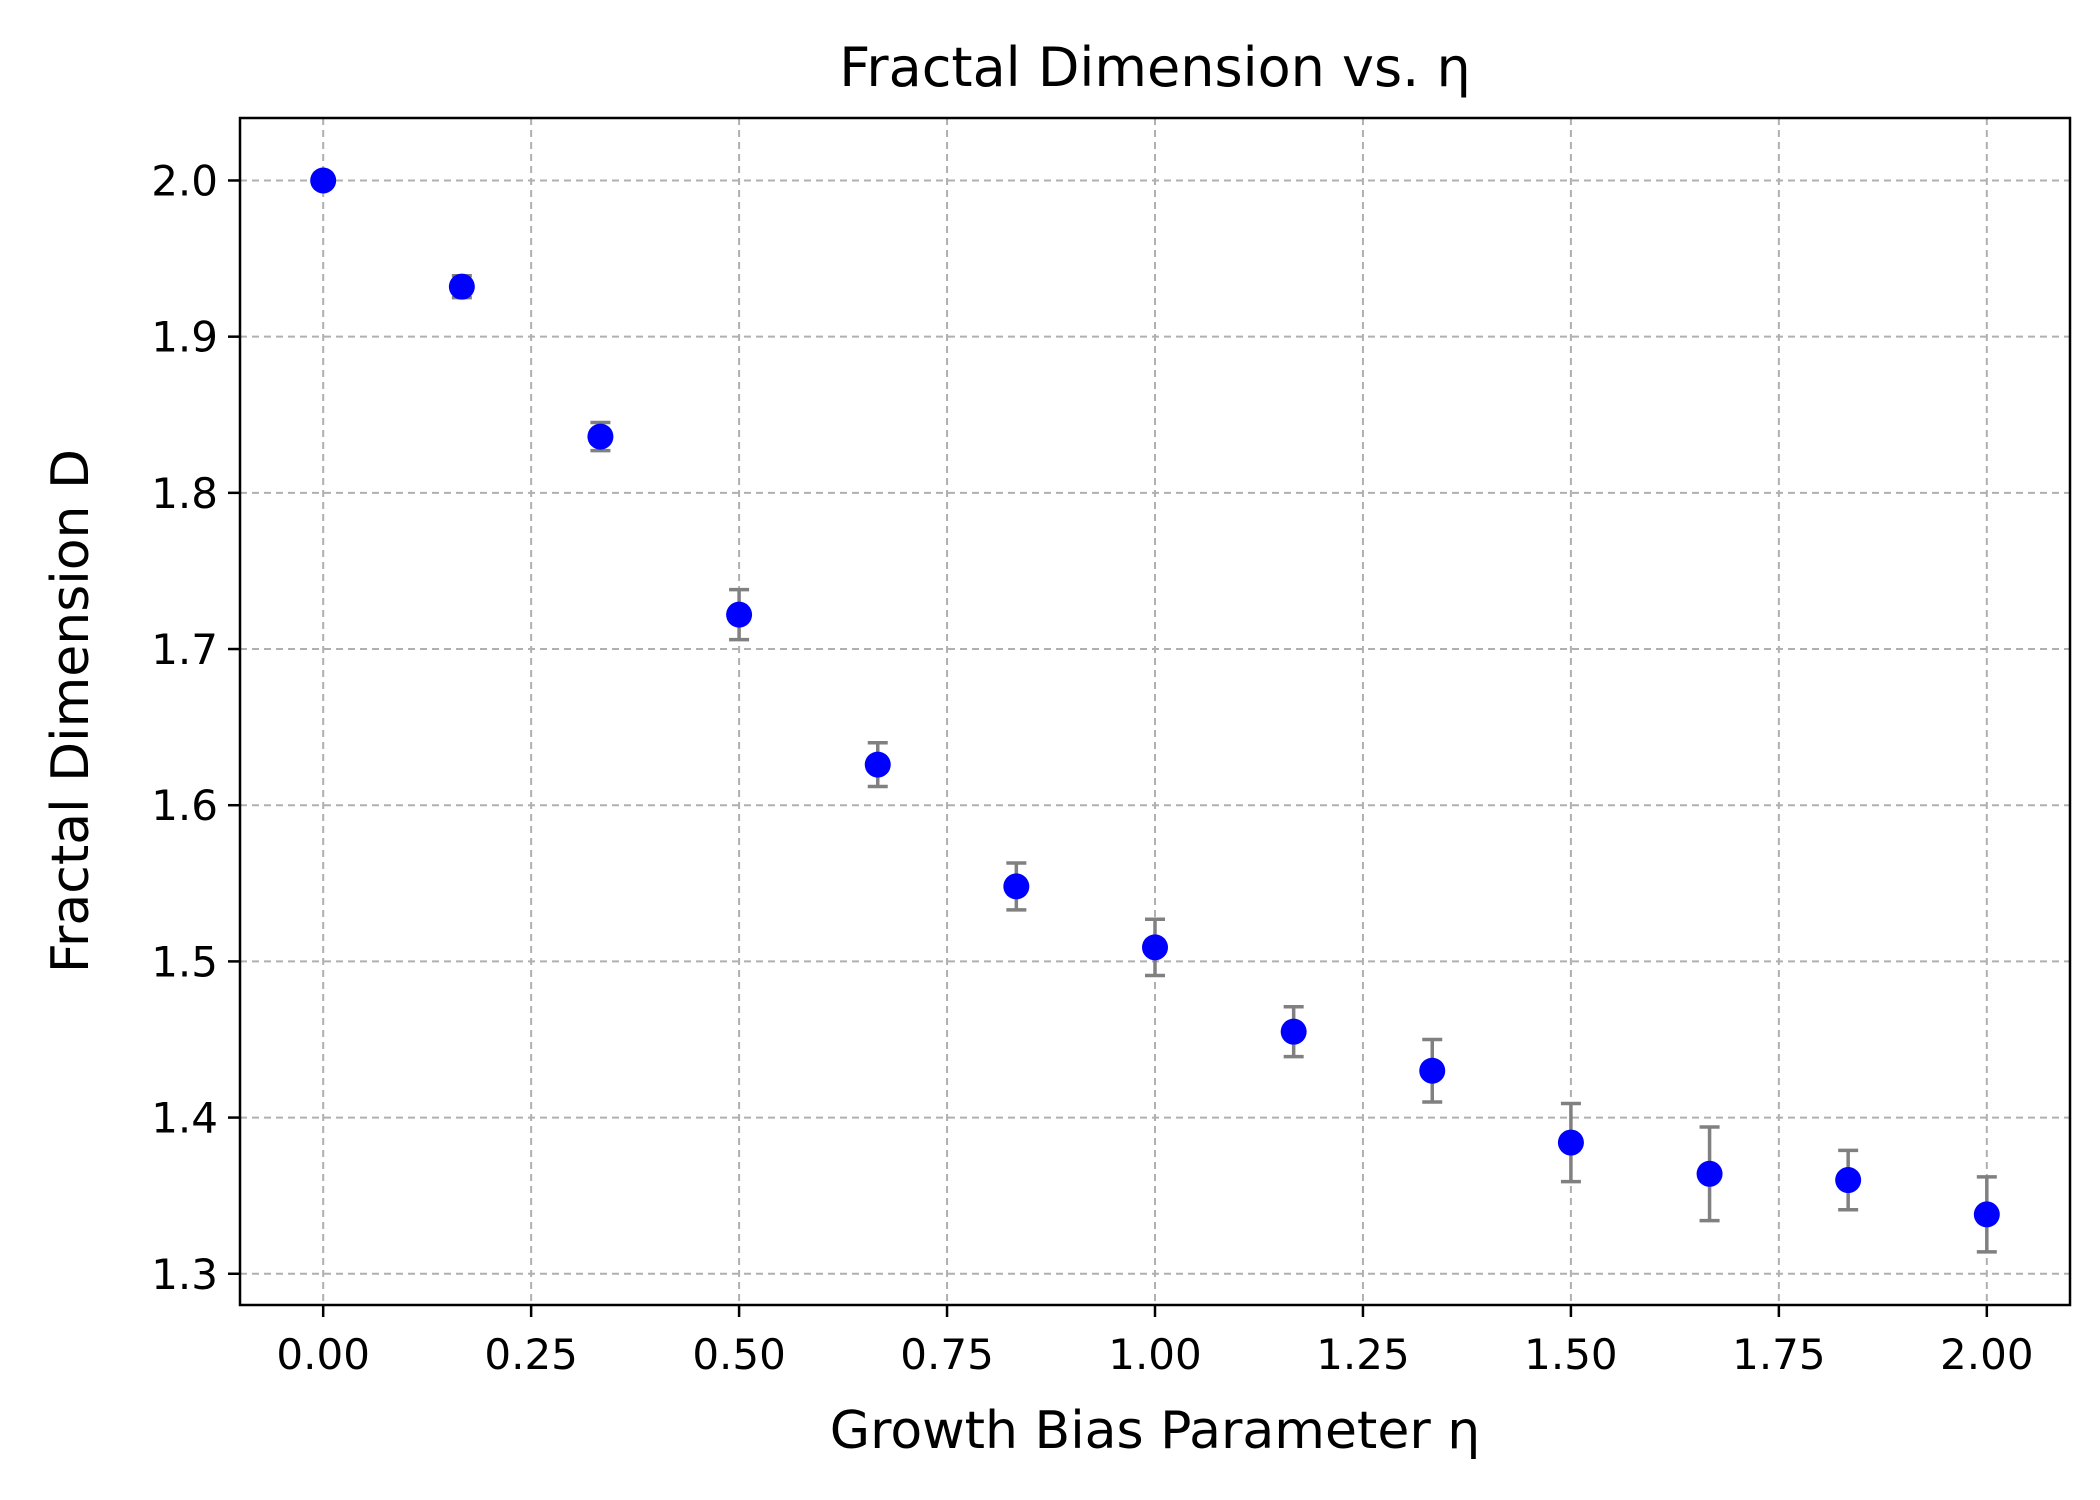 The height and width of the screenshot is (1500, 2100). Describe the element at coordinates (1155, 1431) in the screenshot. I see `x-axis-label: Growth Bias Parameter η` at that location.